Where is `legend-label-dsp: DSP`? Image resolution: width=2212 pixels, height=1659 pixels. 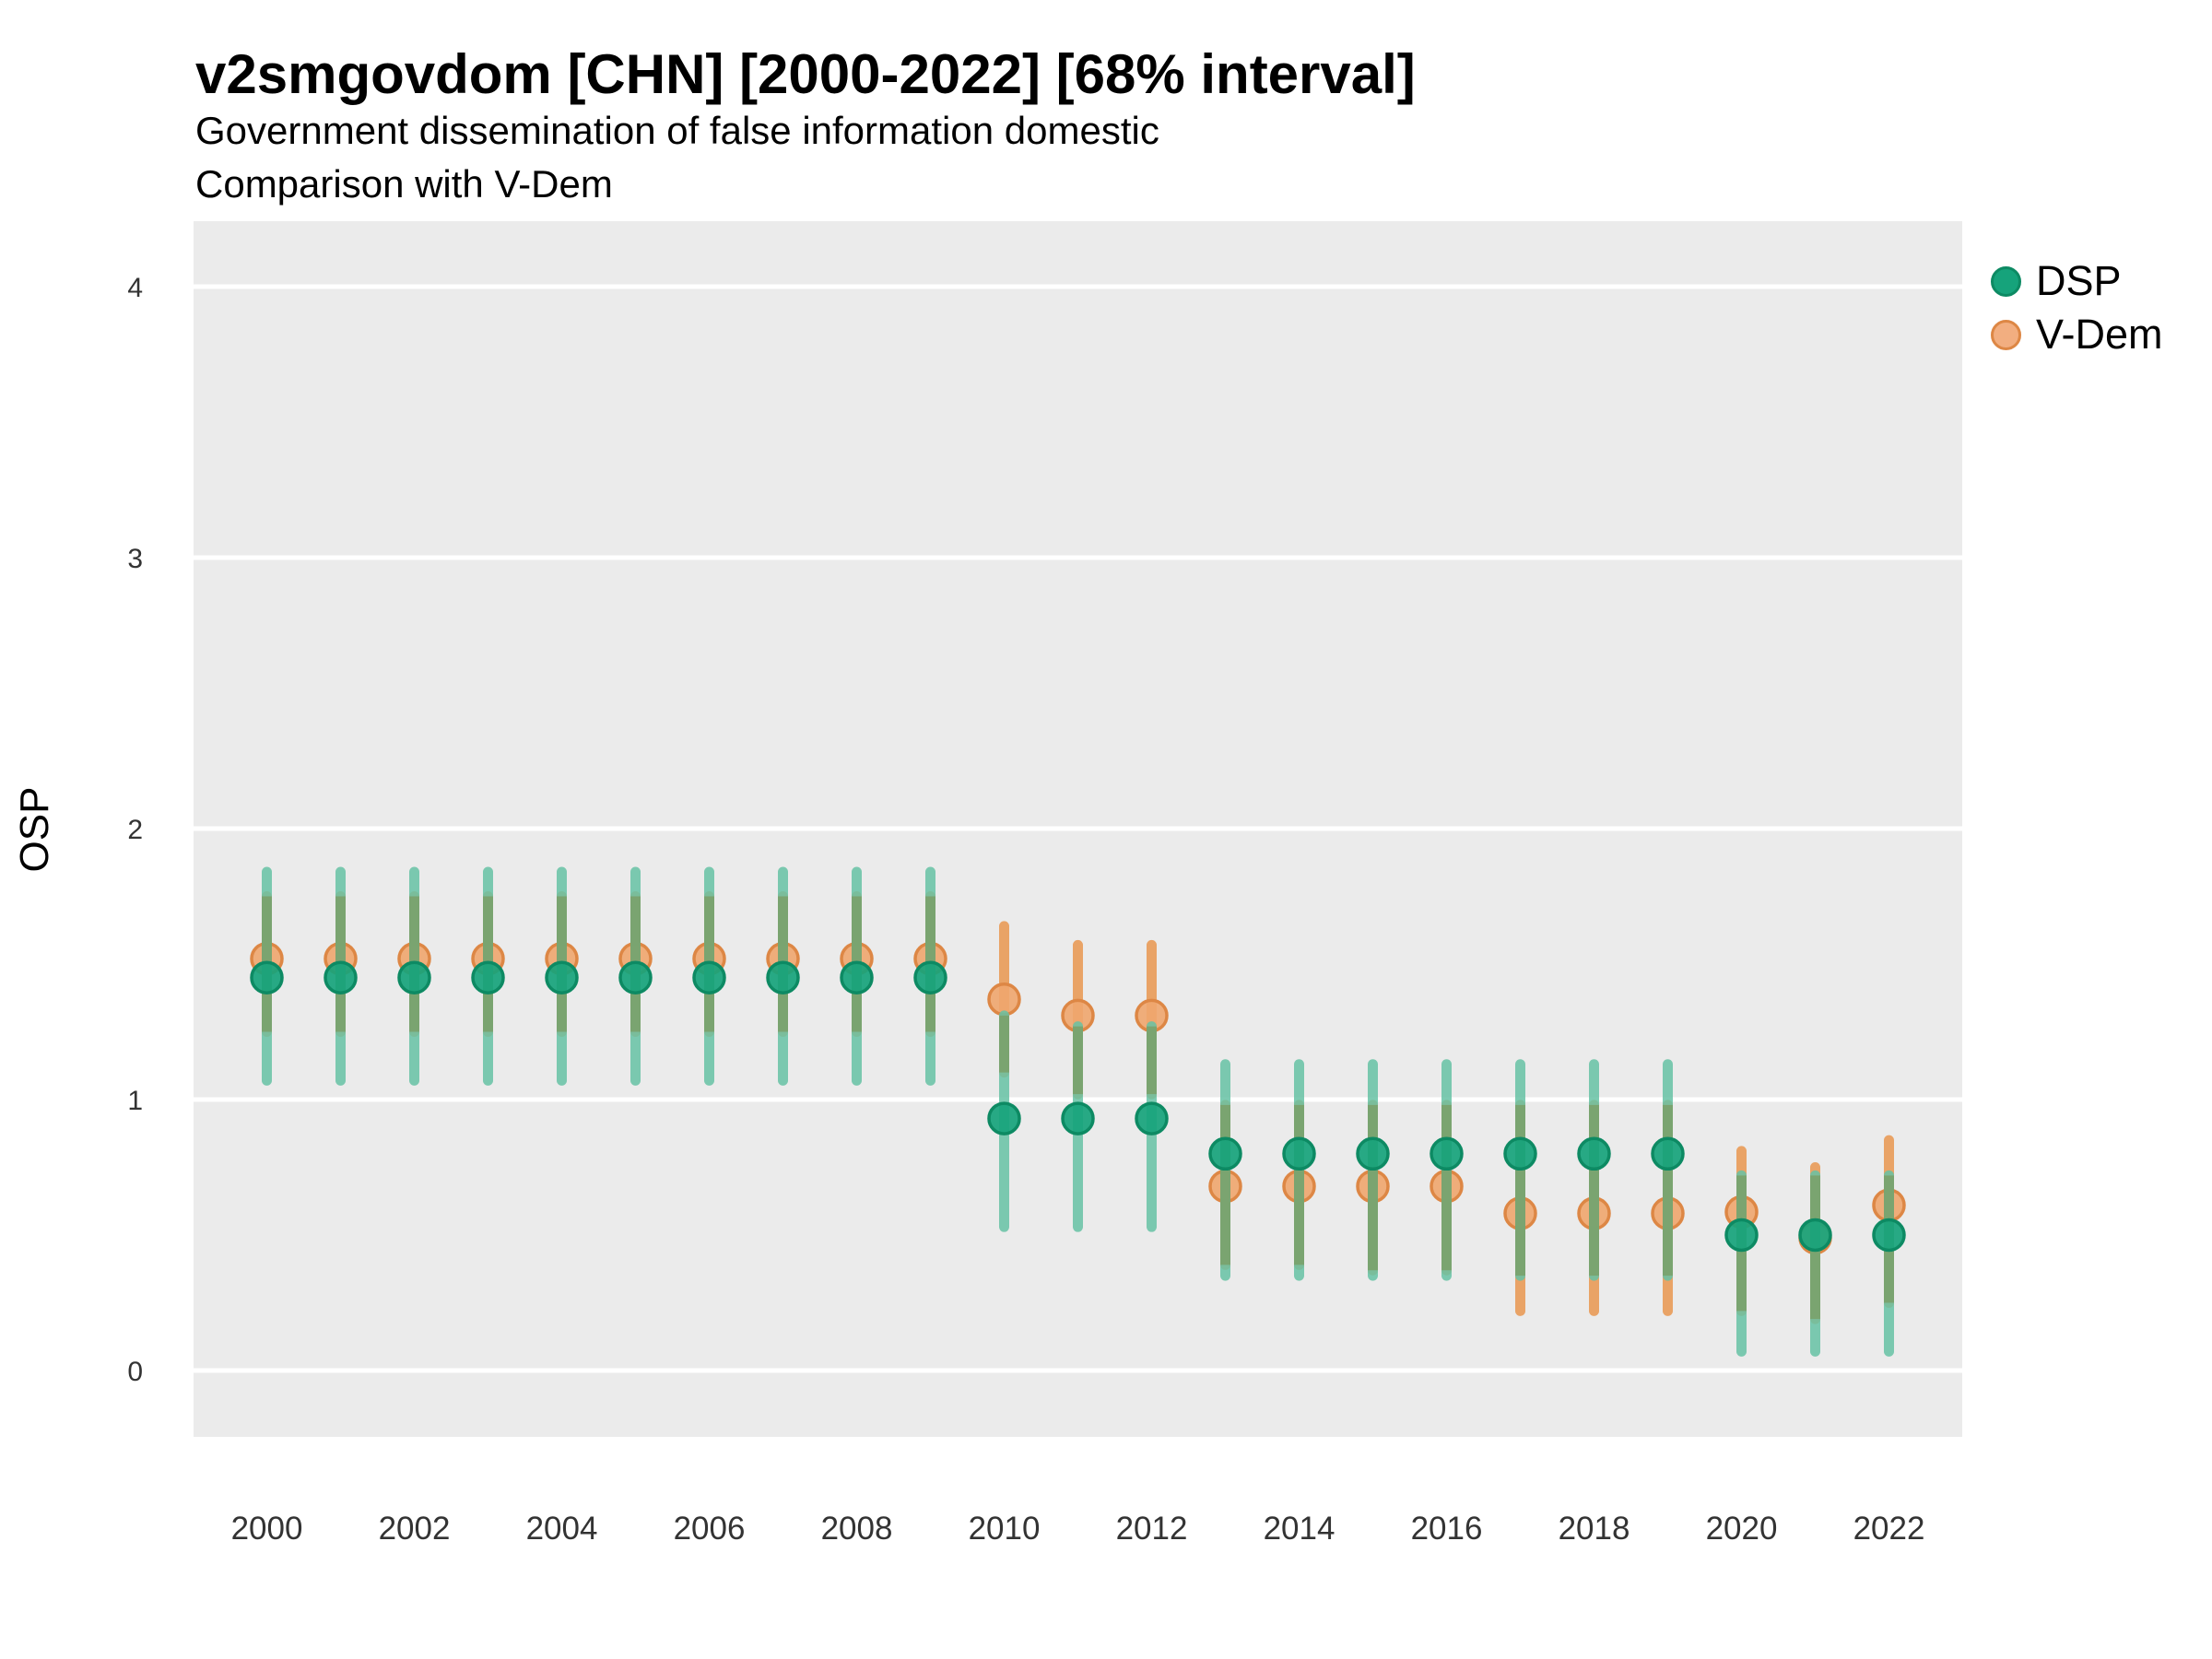
legend-label-dsp: DSP is located at coordinates (2079, 280).